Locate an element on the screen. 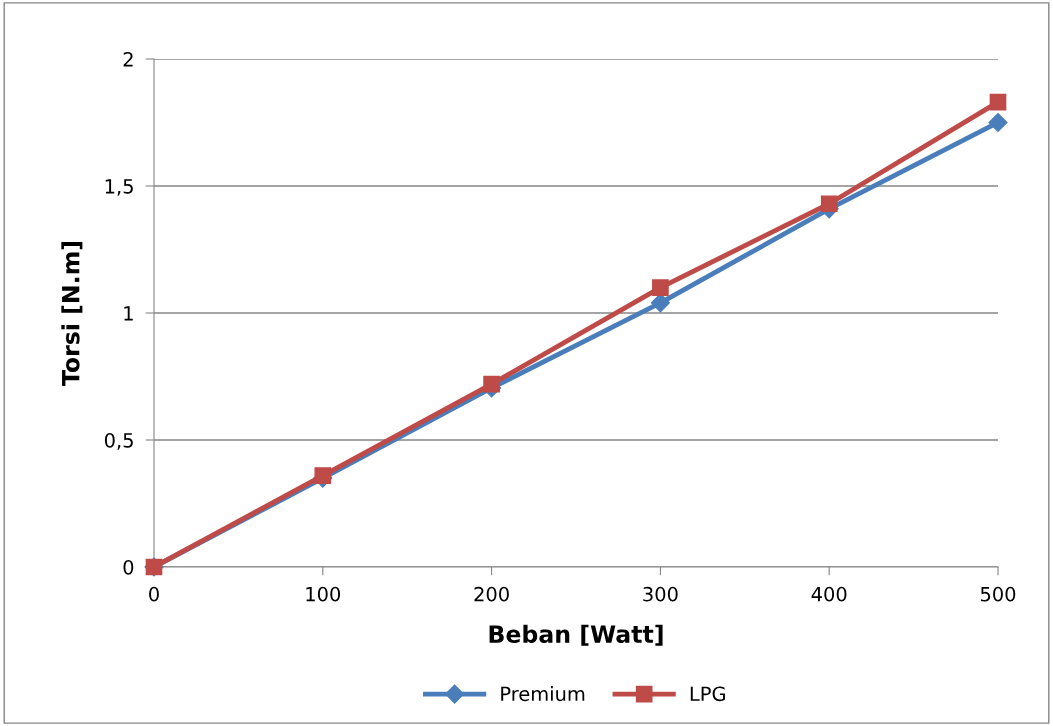 The width and height of the screenshot is (1053, 726). y-tick-label: 0 is located at coordinates (128, 567).